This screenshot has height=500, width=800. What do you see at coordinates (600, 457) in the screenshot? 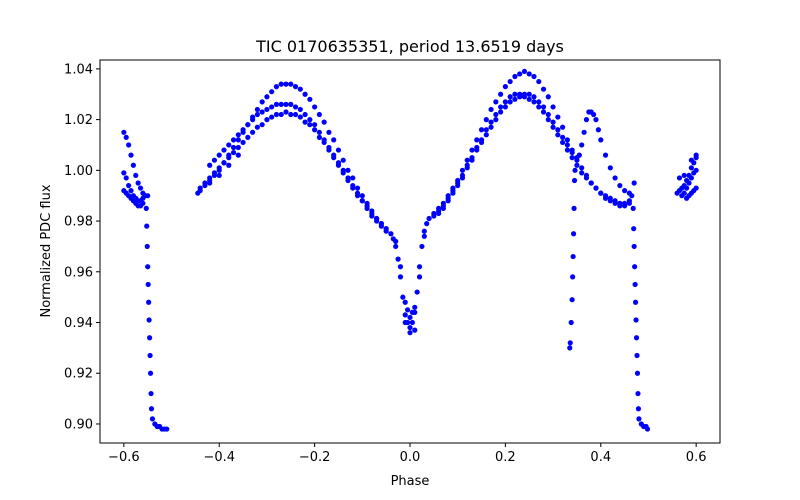
I see `x-tick-label: 0.4` at bounding box center [600, 457].